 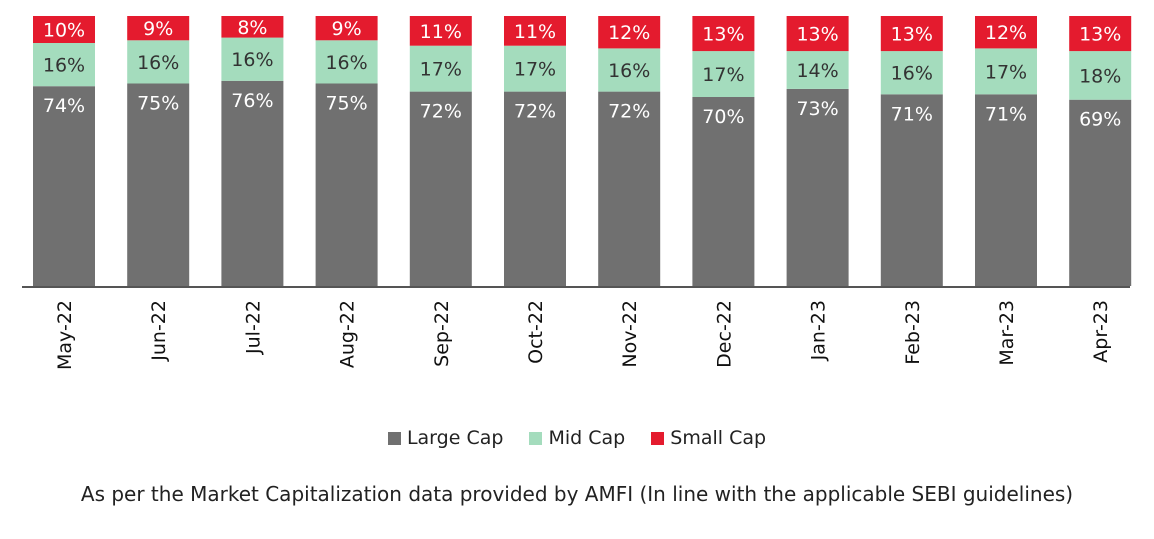 I want to click on data-label-mid-cap-oct-22: 17%, so click(x=535, y=70).